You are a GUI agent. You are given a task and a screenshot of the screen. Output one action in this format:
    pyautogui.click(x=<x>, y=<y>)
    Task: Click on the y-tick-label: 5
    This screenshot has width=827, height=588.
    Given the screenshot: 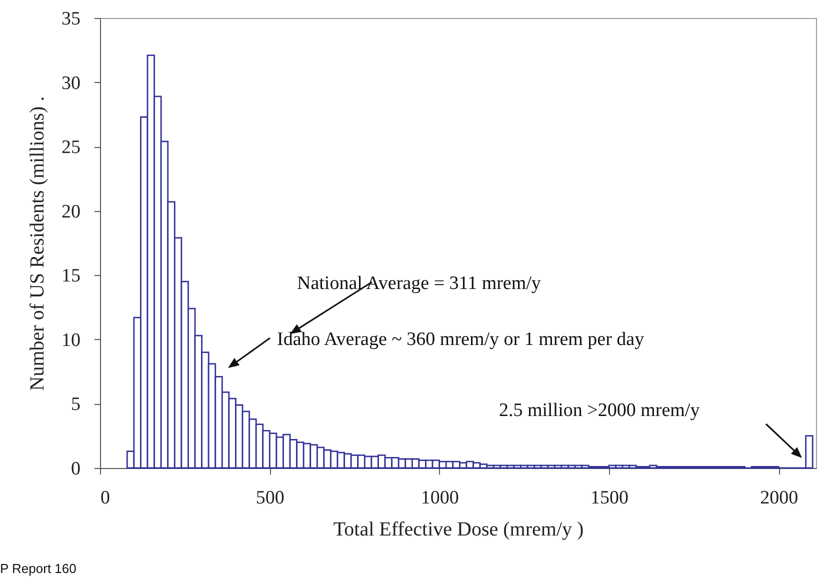 What is the action you would take?
    pyautogui.click(x=75, y=405)
    